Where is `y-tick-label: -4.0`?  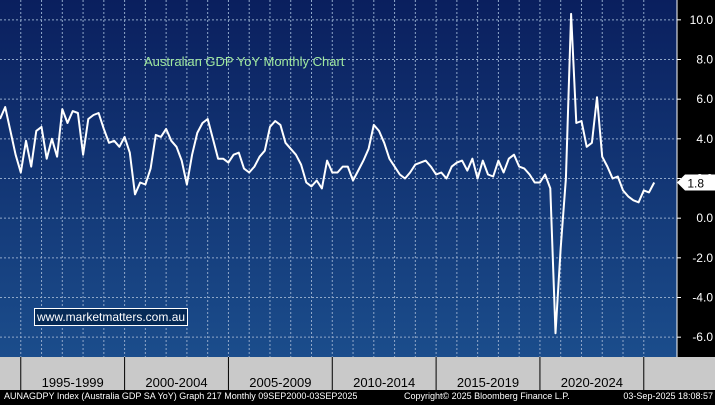
y-tick-label: -4.0 is located at coordinates (702, 298).